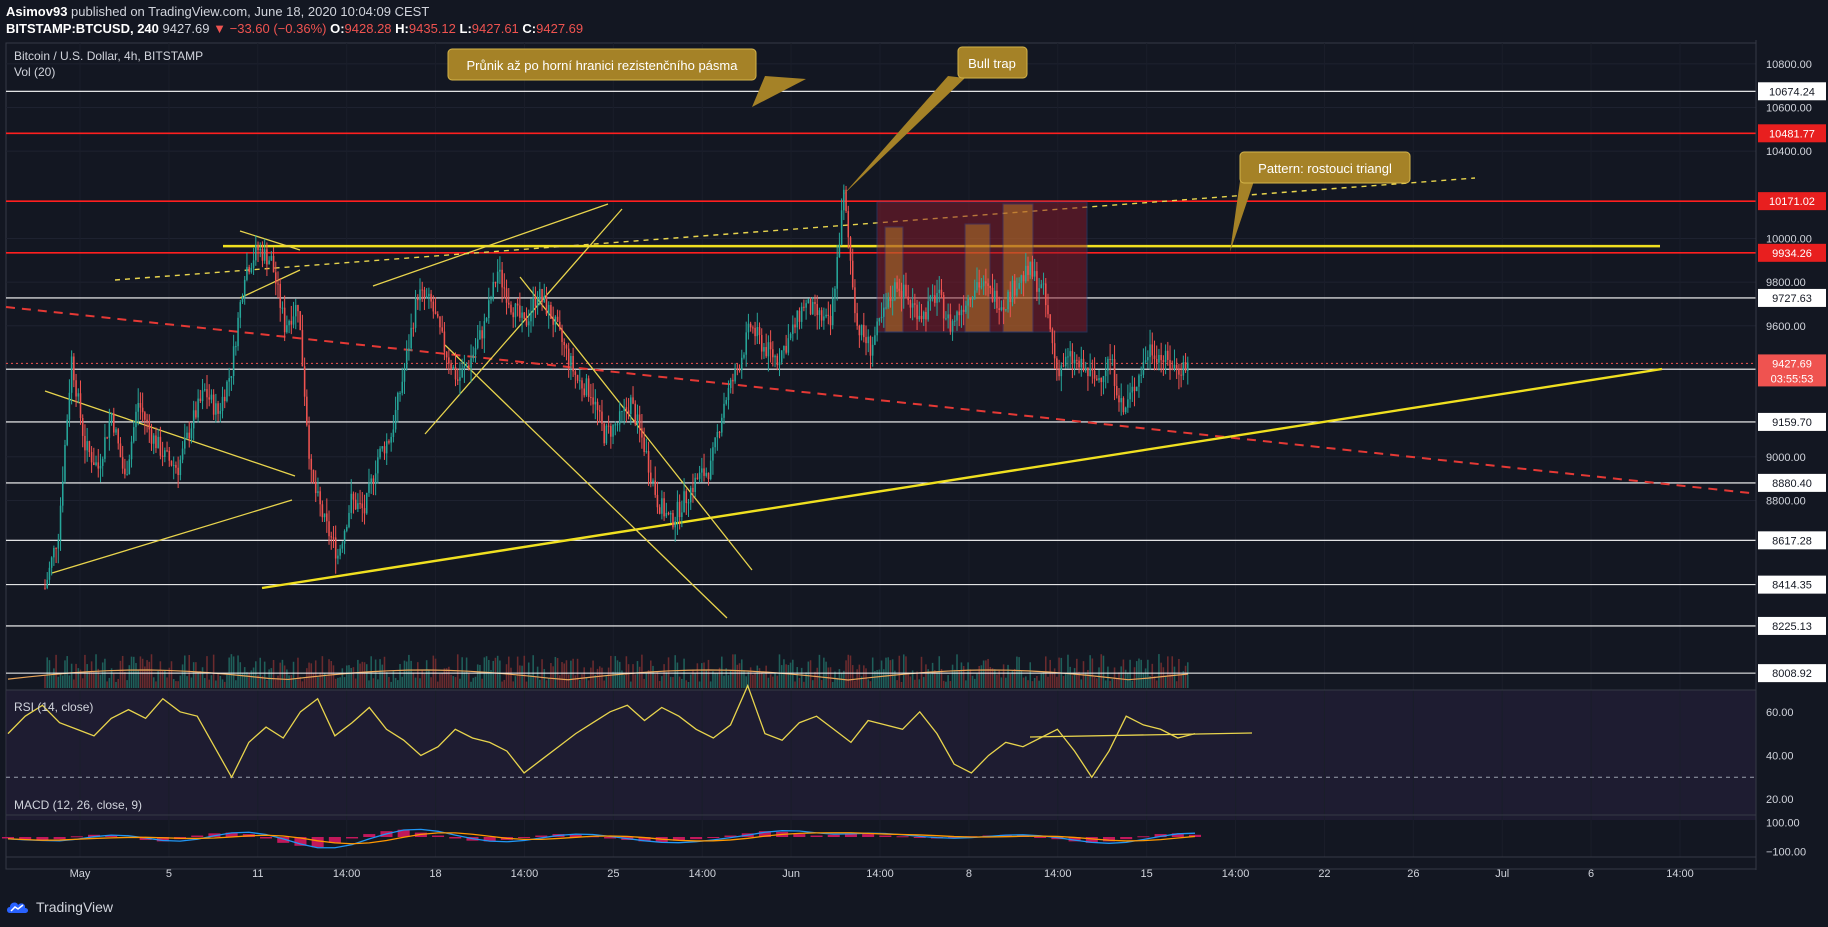 This screenshot has height=927, width=1828. I want to click on symbol-label: BITSTAMP:BTCUSD, 240, so click(82, 28).